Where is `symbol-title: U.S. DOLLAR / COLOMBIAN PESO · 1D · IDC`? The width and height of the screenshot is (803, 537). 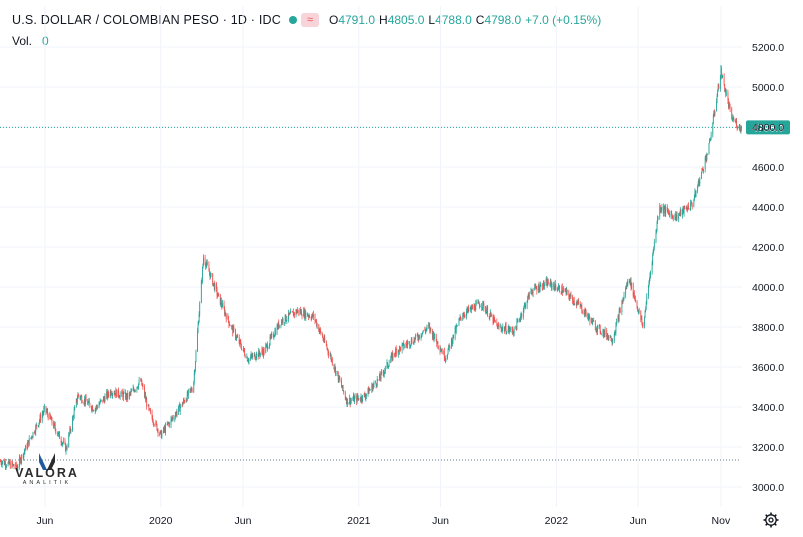 symbol-title: U.S. DOLLAR / COLOMBIAN PESO · 1D · IDC is located at coordinates (146, 20).